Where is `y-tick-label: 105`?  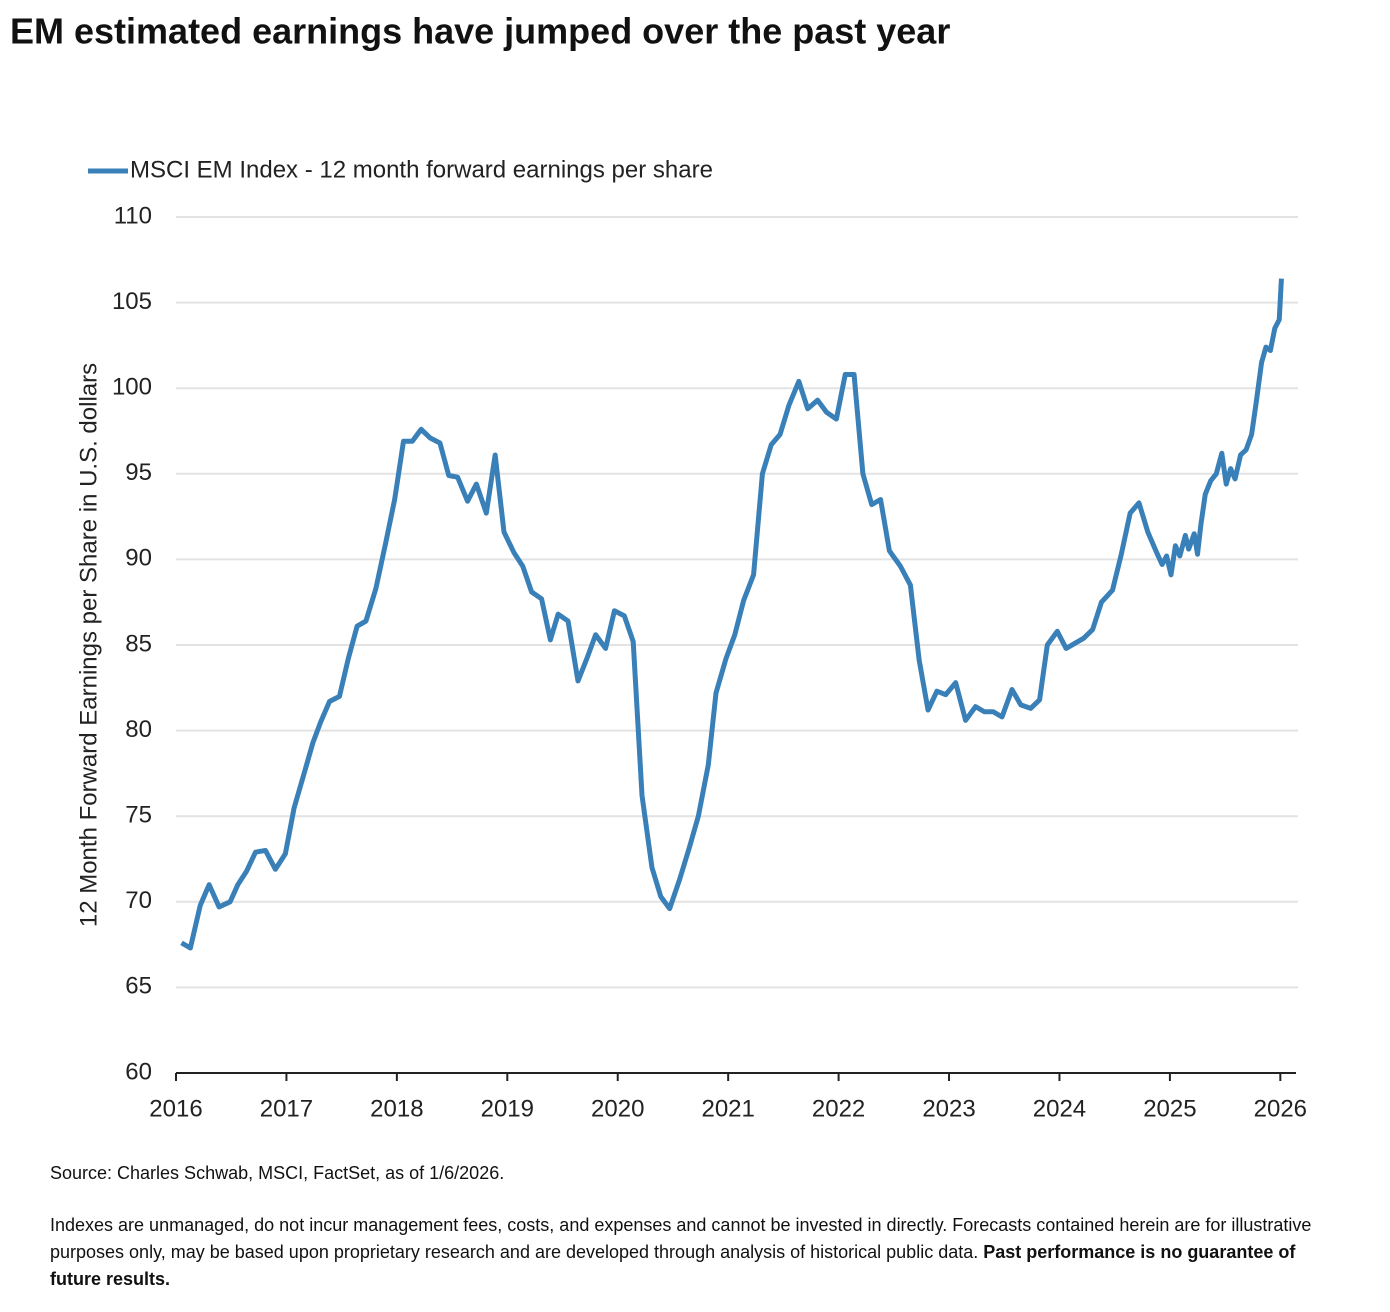 y-tick-label: 105 is located at coordinates (132, 301).